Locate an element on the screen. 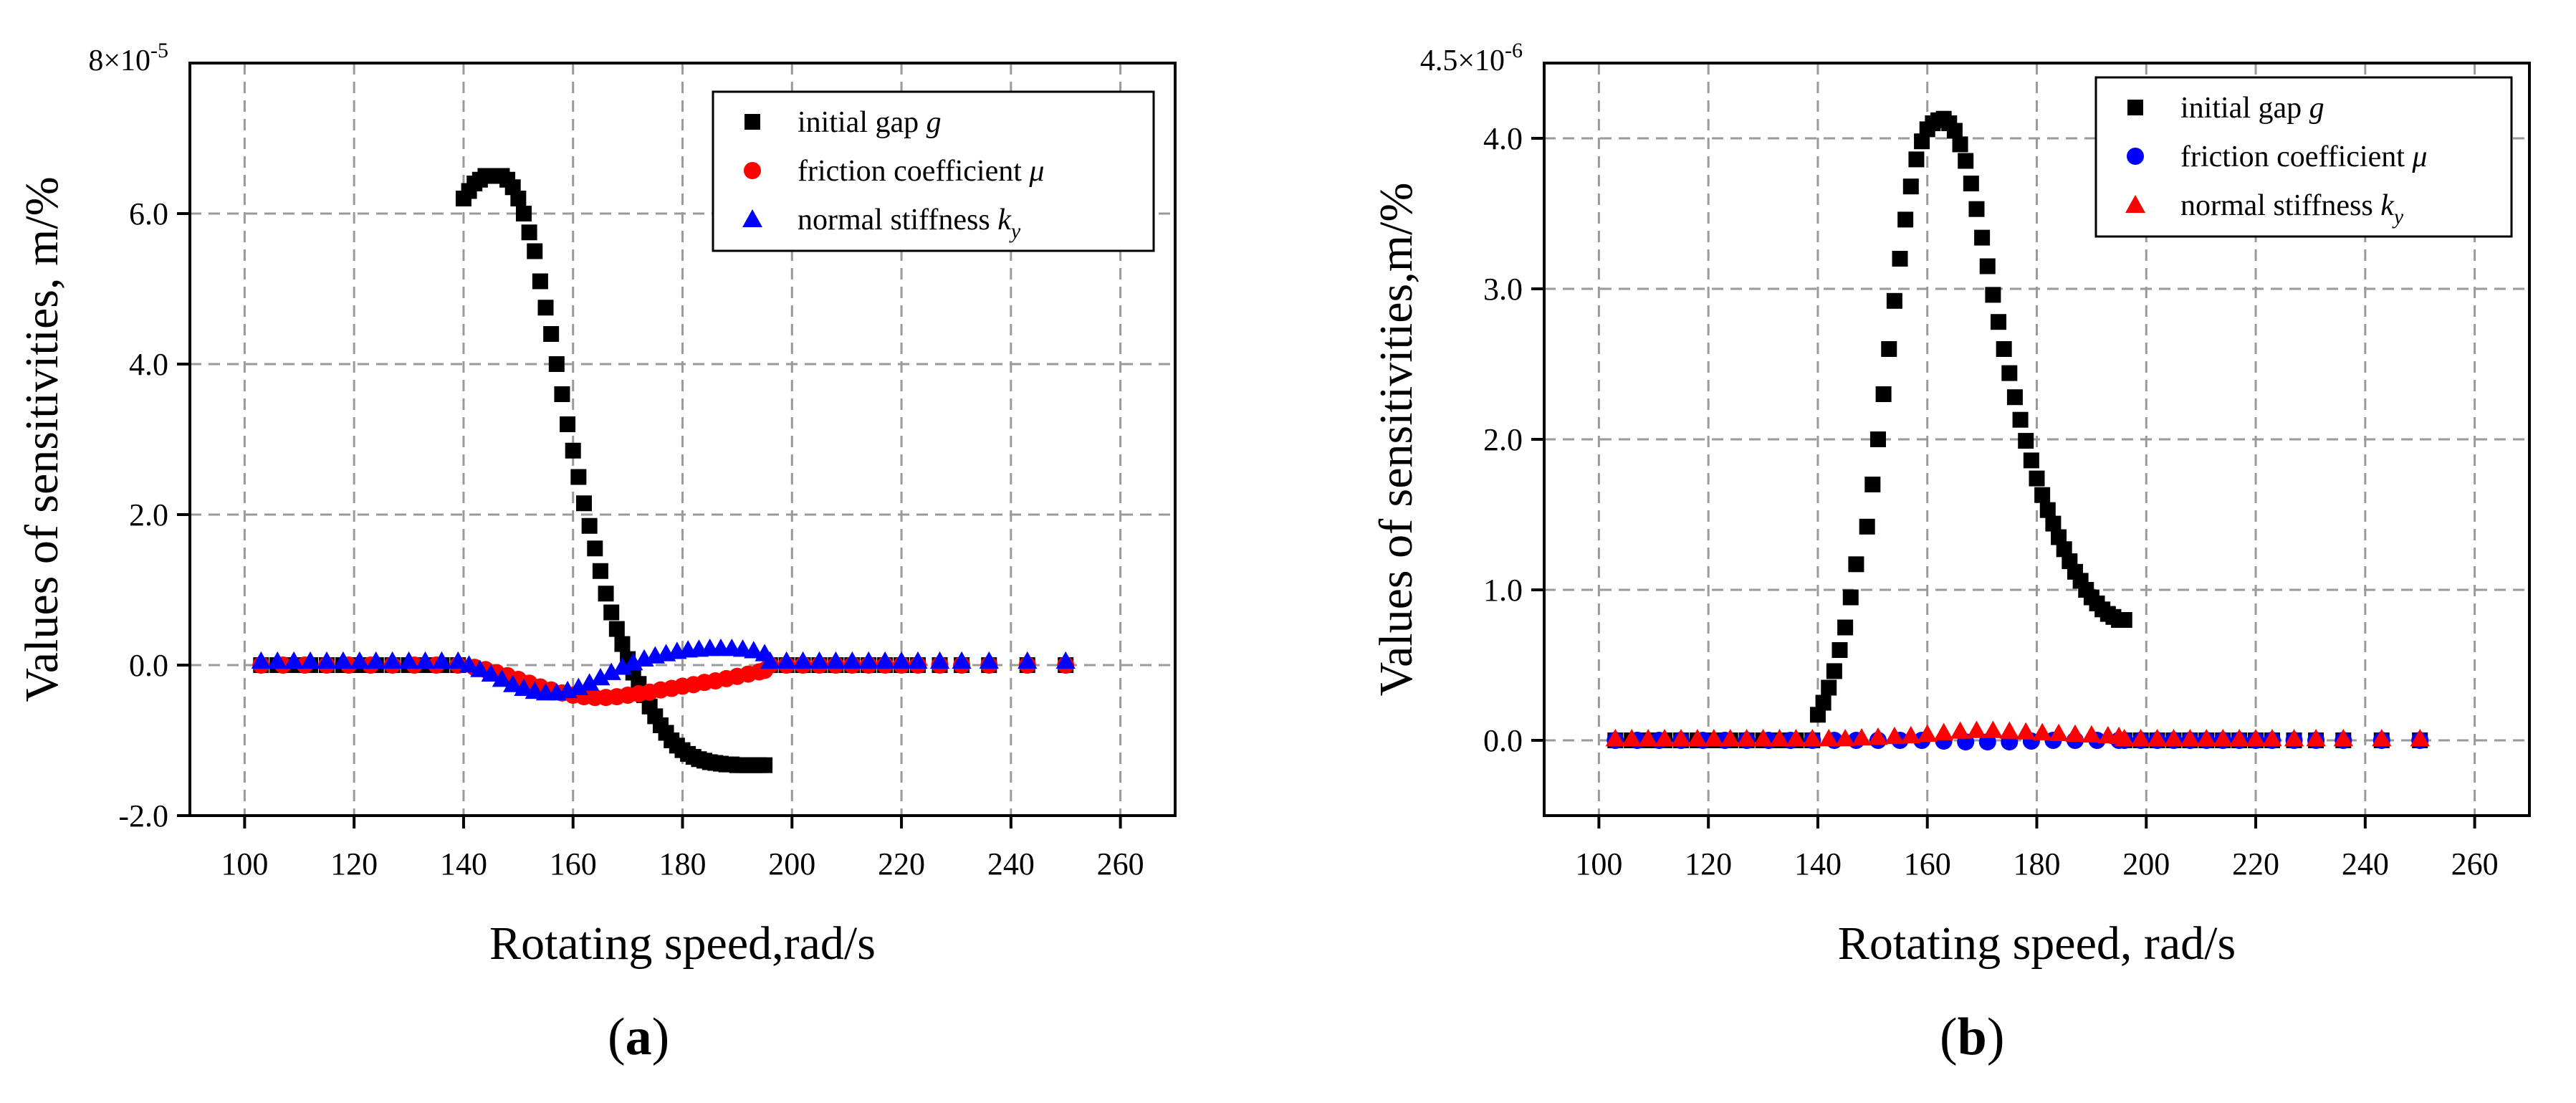  y-tick-label: 6.0 is located at coordinates (148, 213).